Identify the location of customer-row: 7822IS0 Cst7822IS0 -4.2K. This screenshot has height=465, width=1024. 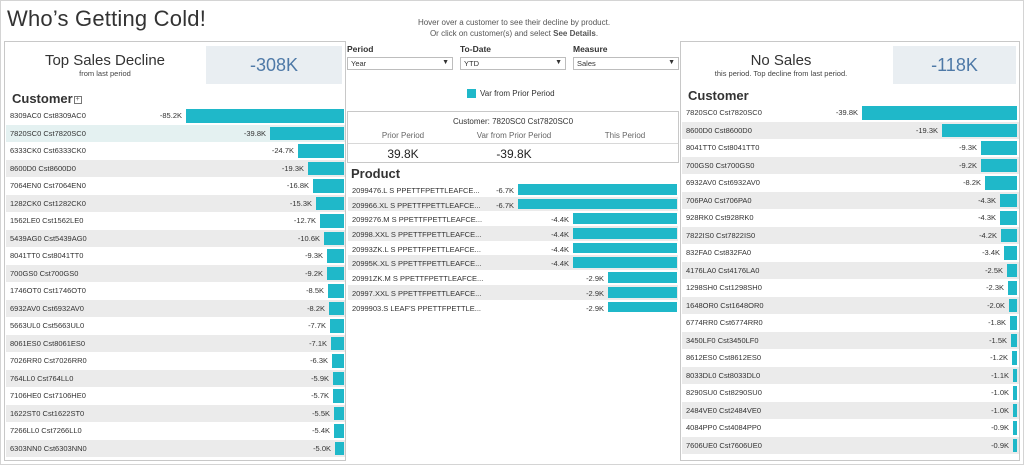
(850, 235).